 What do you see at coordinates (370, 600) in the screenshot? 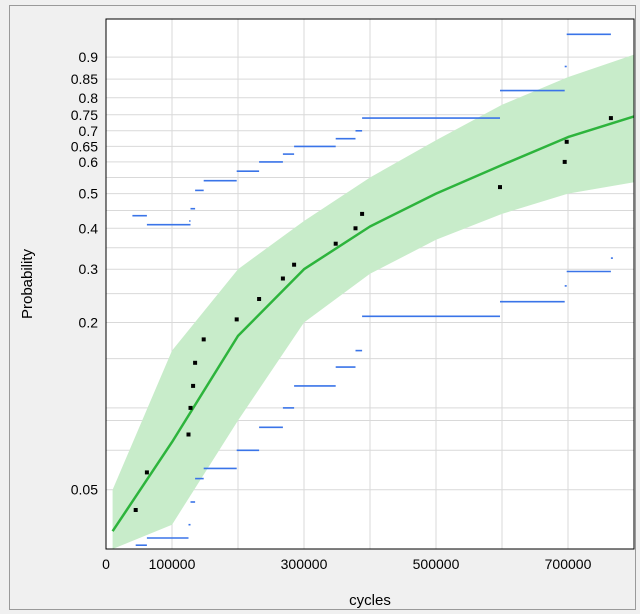
I see `x-axis-title: cycles` at bounding box center [370, 600].